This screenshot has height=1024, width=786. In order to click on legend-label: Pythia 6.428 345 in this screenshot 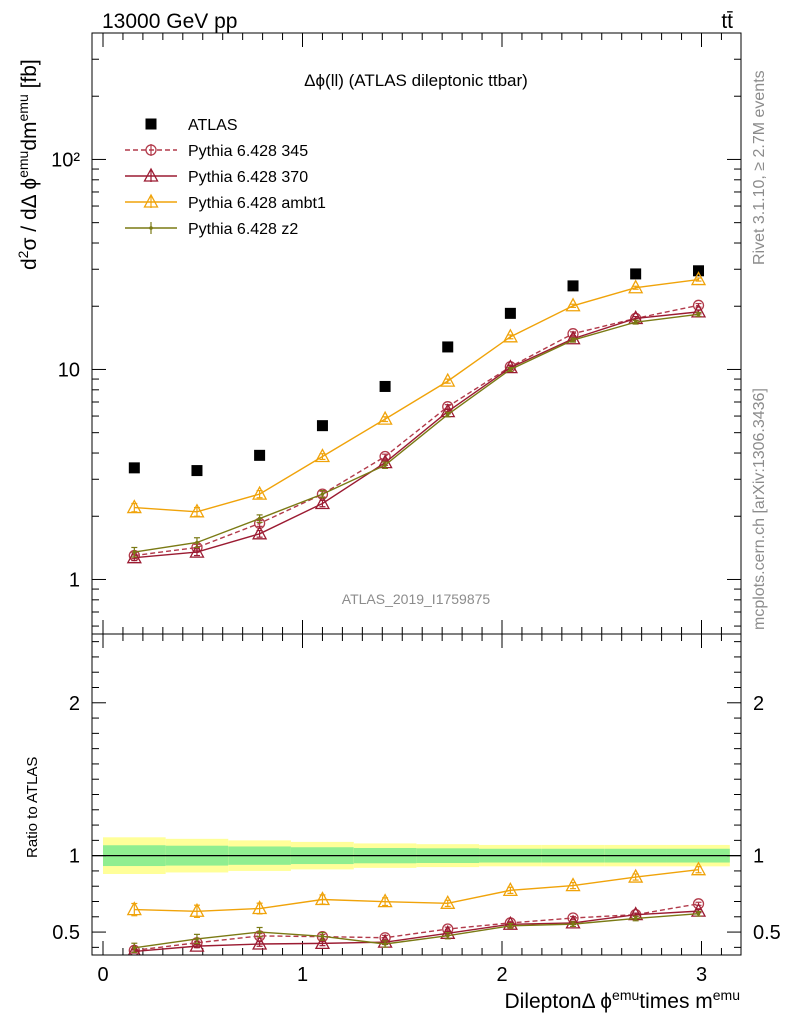, I will do `click(248, 151)`.